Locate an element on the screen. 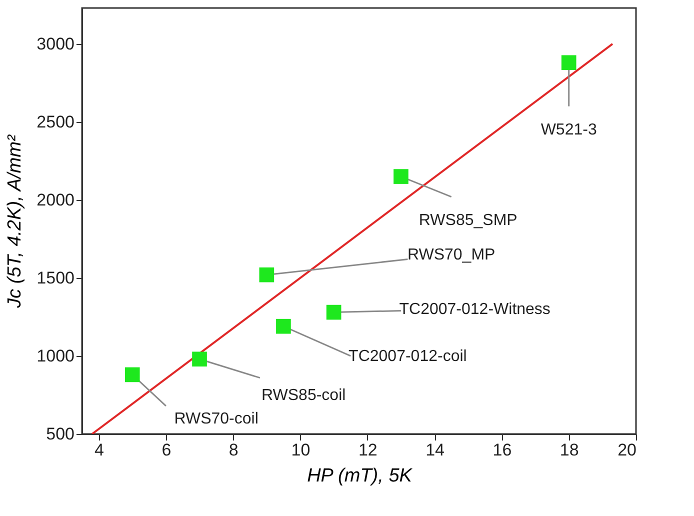 This screenshot has height=516, width=694. annotation: RWS70-coil is located at coordinates (216, 419).